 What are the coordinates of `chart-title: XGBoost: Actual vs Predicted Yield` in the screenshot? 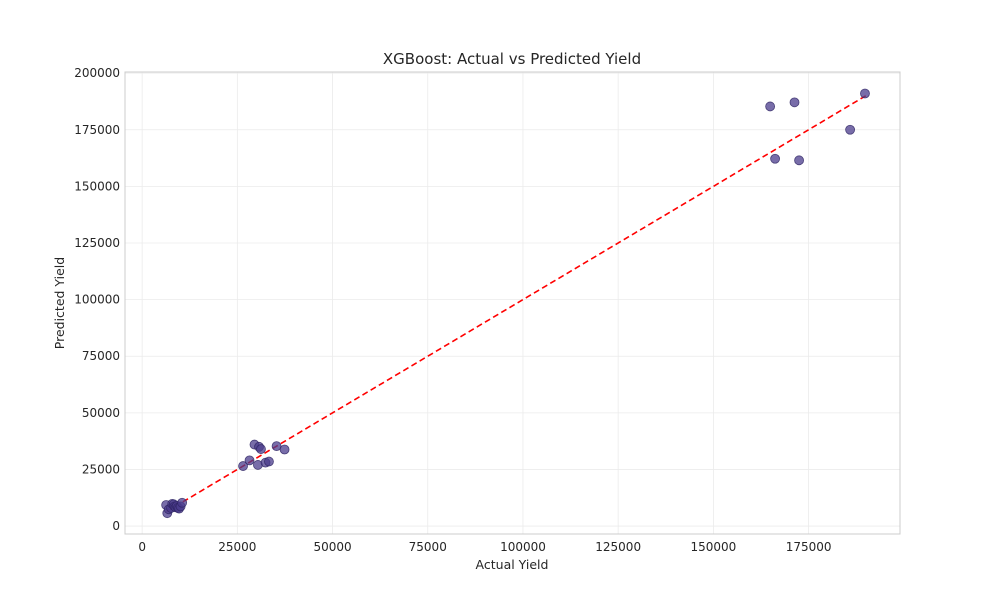 It's located at (512, 59).